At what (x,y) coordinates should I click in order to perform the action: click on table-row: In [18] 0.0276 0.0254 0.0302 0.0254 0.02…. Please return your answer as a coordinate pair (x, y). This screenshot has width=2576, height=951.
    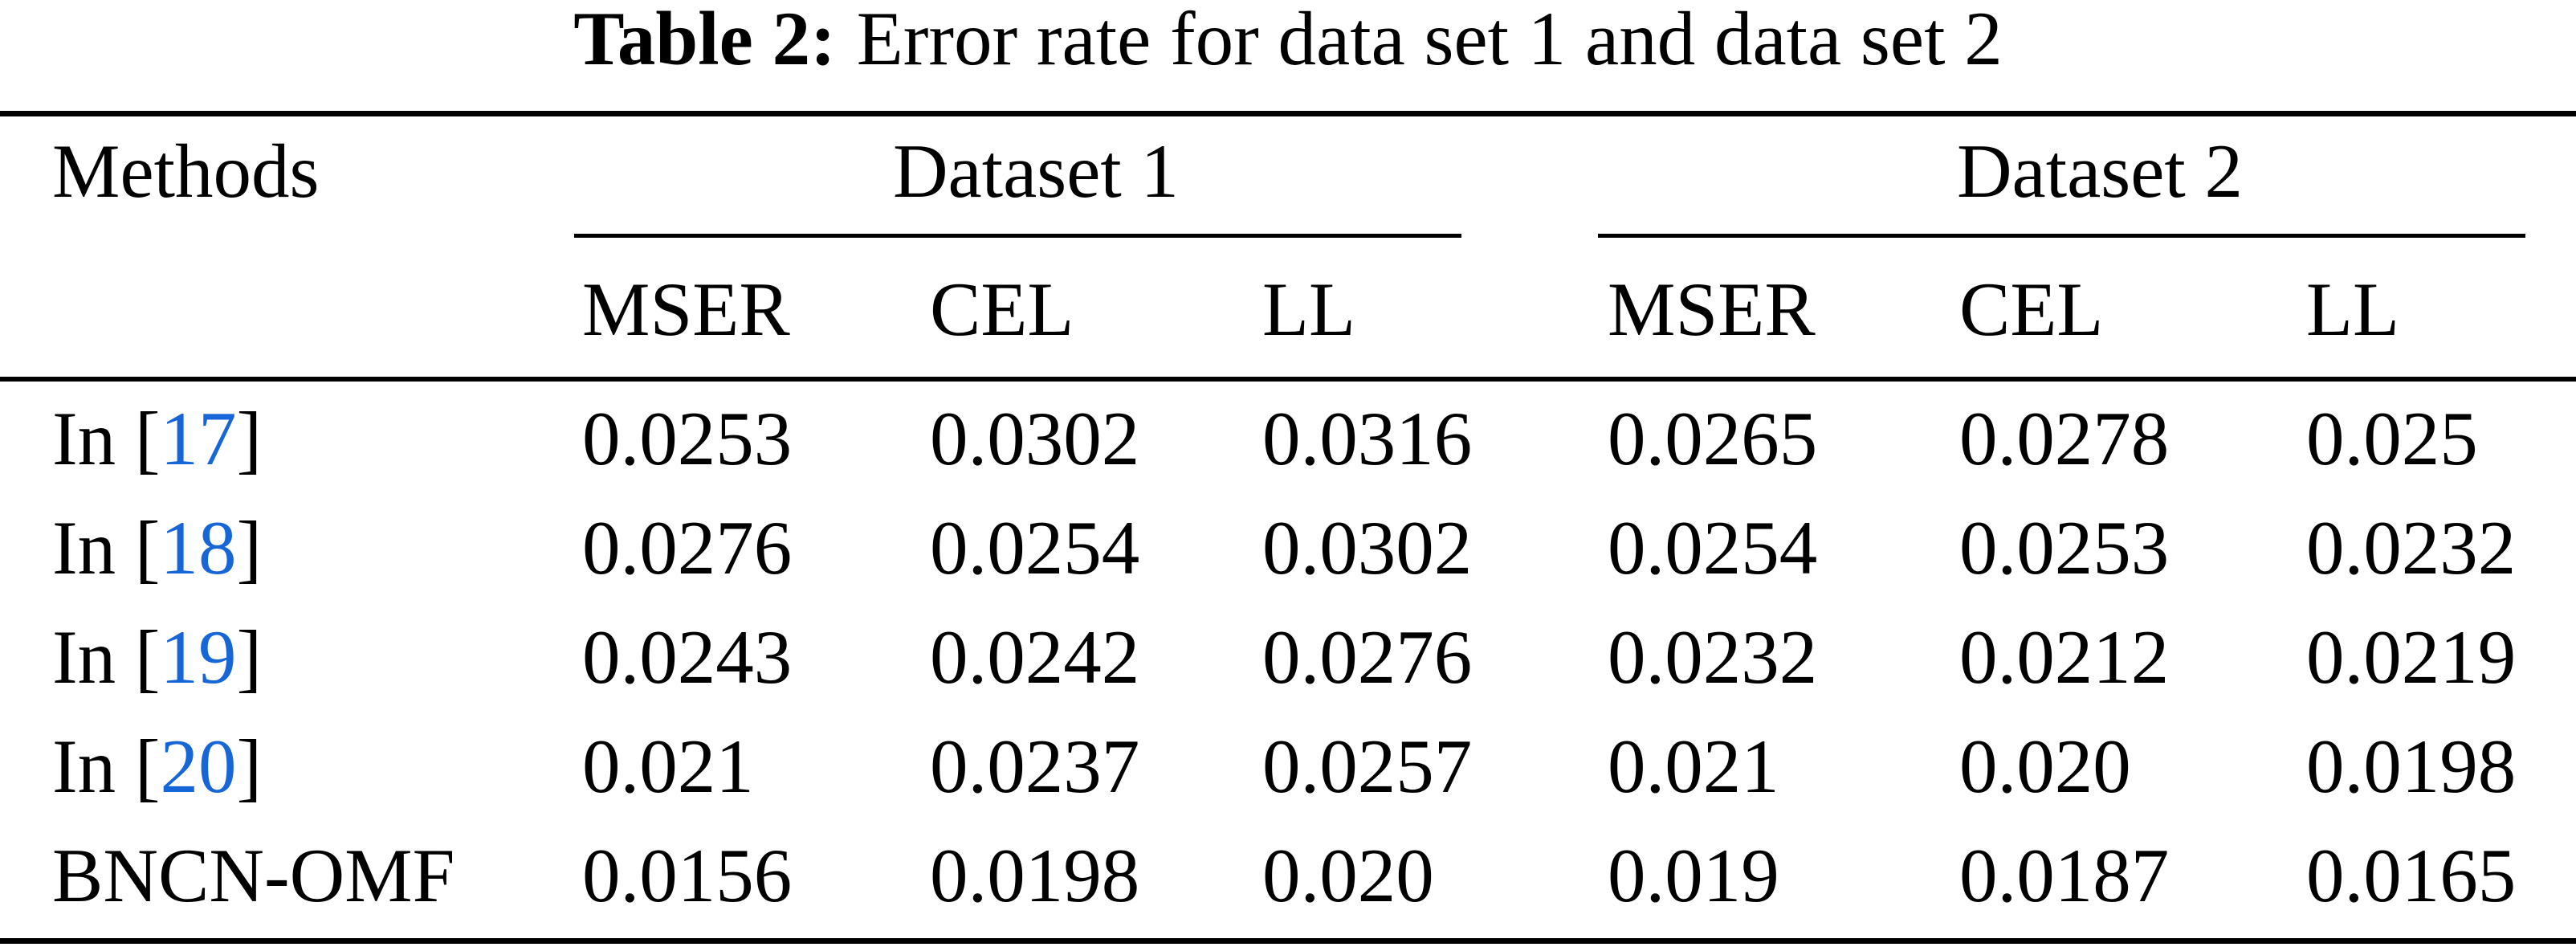
    Looking at the image, I should click on (1288, 547).